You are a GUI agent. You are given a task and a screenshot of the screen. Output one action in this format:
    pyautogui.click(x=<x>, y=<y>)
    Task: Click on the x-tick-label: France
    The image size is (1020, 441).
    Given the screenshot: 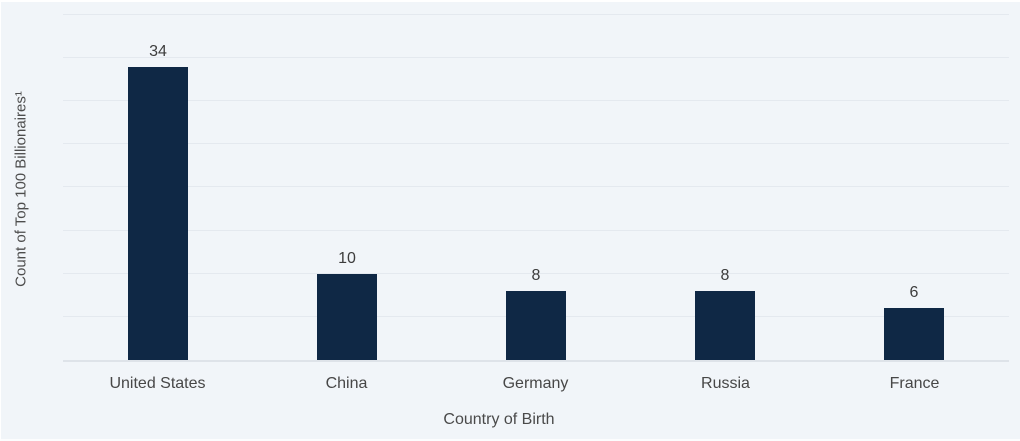 What is the action you would take?
    pyautogui.click(x=914, y=383)
    